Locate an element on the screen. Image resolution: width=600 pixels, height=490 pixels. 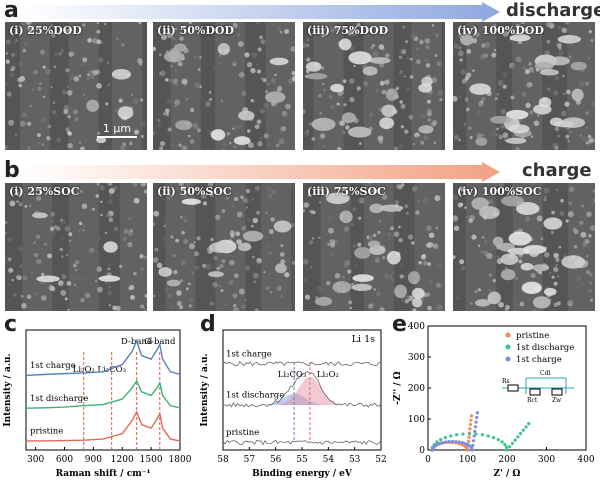
eis-xtick-label: 200 is located at coordinates (506, 460).